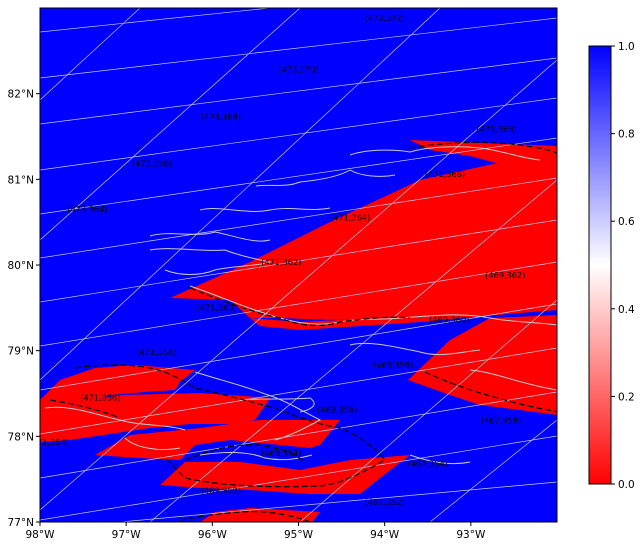 The image size is (640, 548). I want to click on colorbar-tick-label: 0.8, so click(626, 135).